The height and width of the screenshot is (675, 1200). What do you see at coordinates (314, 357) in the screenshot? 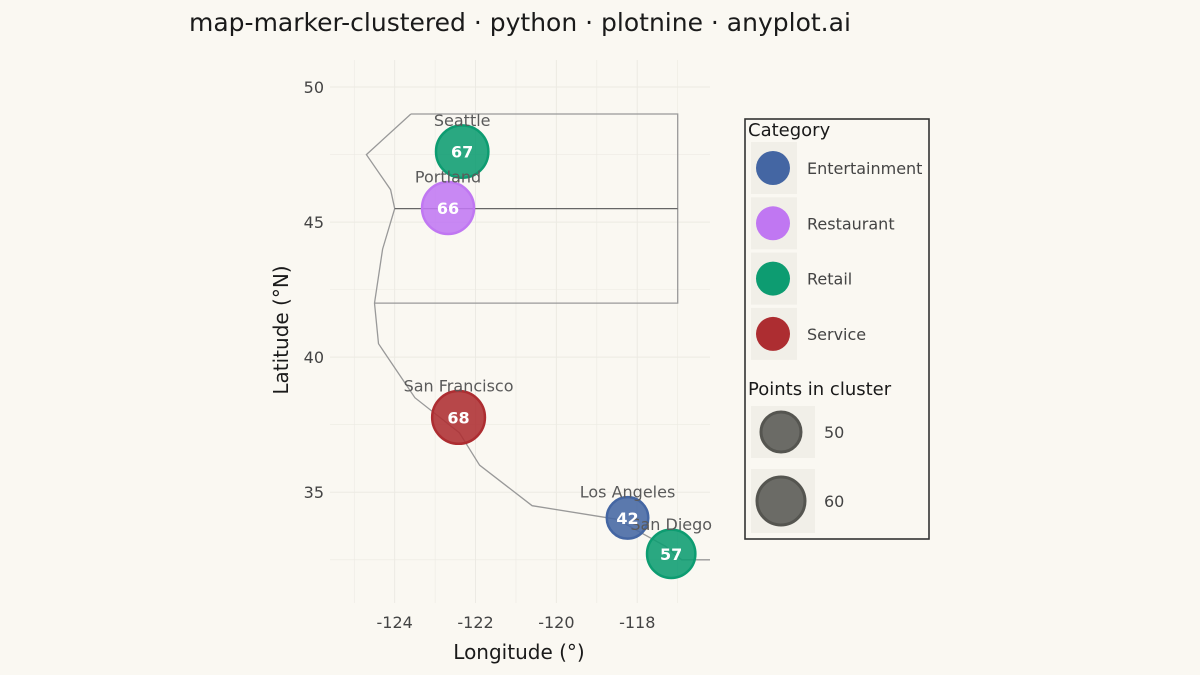
I see `y-tick-label: 40` at bounding box center [314, 357].